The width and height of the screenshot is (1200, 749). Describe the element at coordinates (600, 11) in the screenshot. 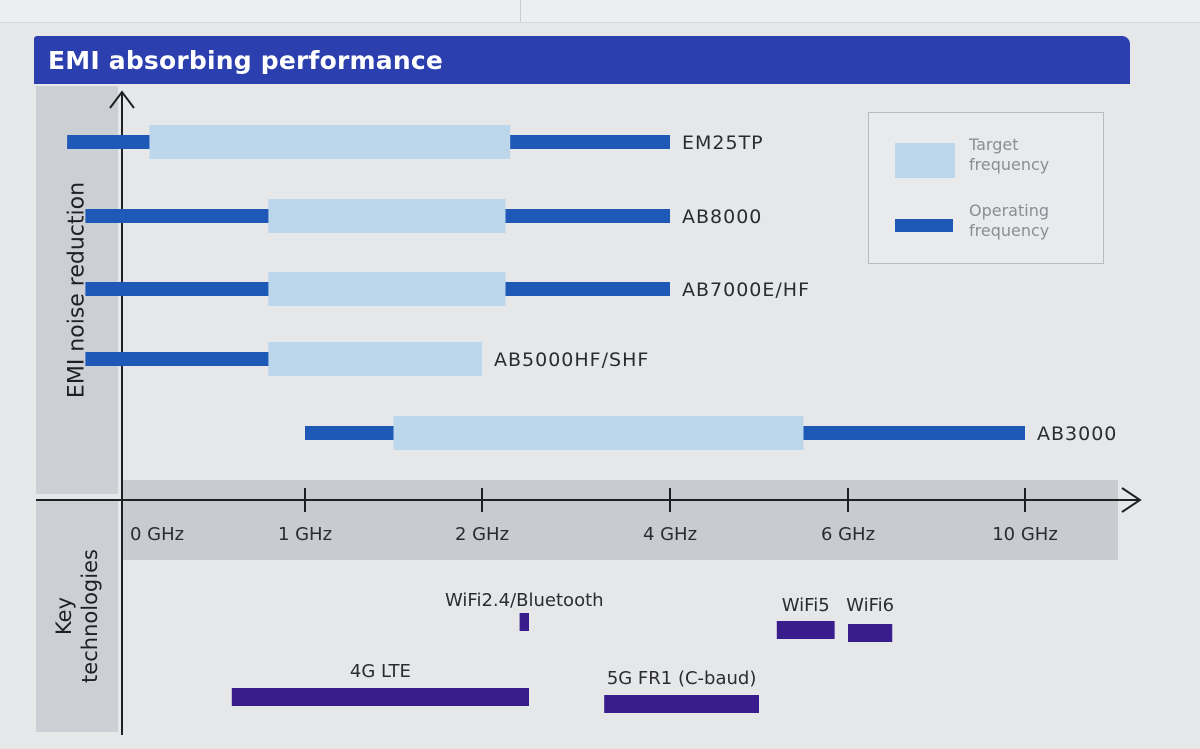

I see `top-edge` at that location.